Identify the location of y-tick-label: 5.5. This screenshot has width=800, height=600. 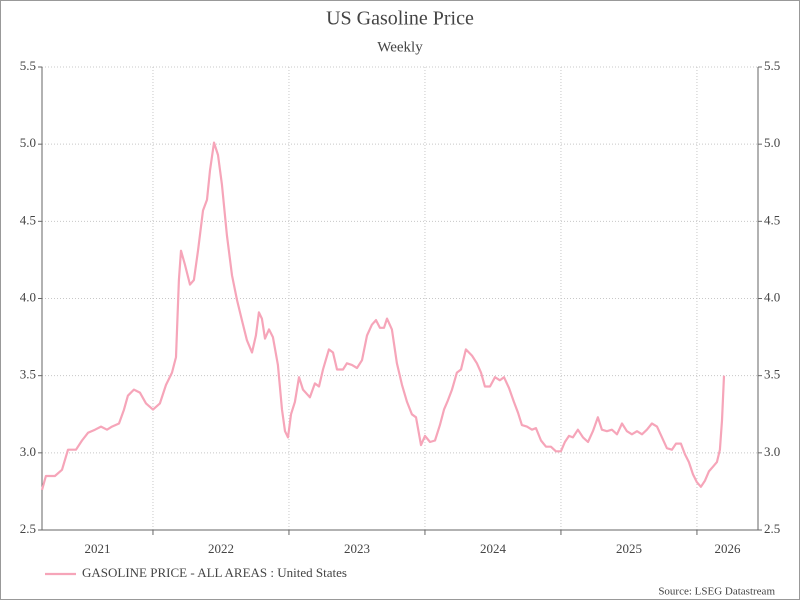
(28, 65).